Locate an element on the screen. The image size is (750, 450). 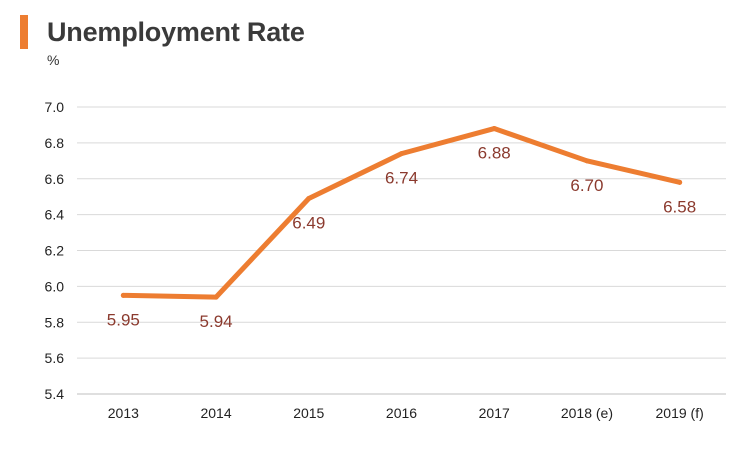
x-tick-label: 2014 is located at coordinates (215, 413).